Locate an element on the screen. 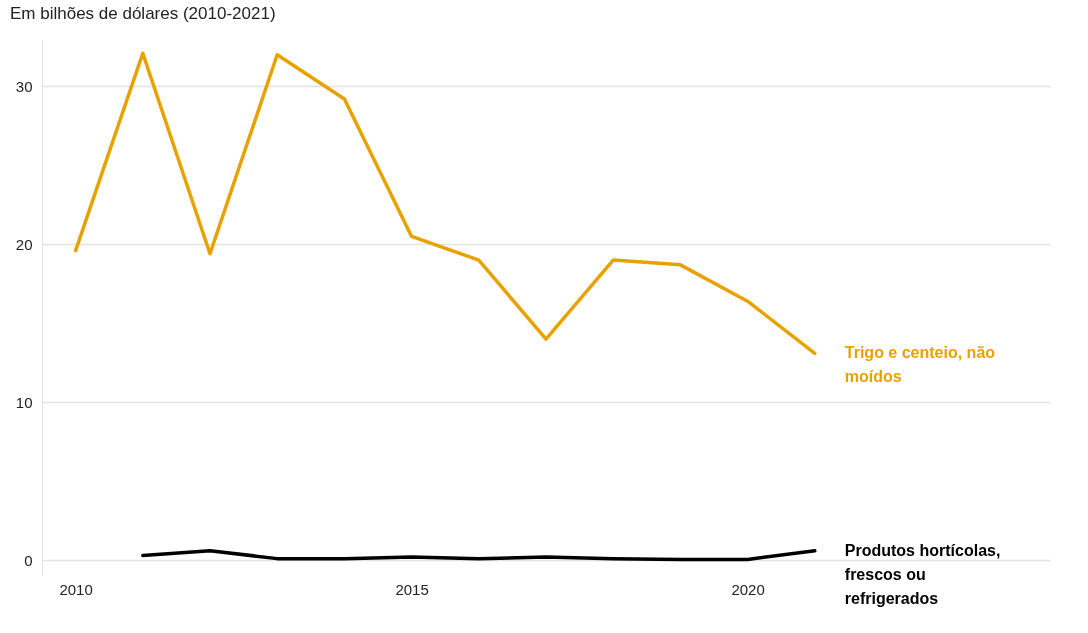 Image resolution: width=1088 pixels, height=633 pixels. y-tick-label: 0 is located at coordinates (28, 560).